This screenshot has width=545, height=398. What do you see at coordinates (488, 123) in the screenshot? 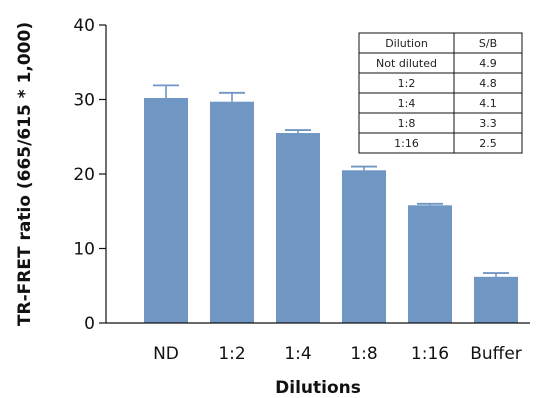
I see `table-cell-sb-3: 3.3` at bounding box center [488, 123].